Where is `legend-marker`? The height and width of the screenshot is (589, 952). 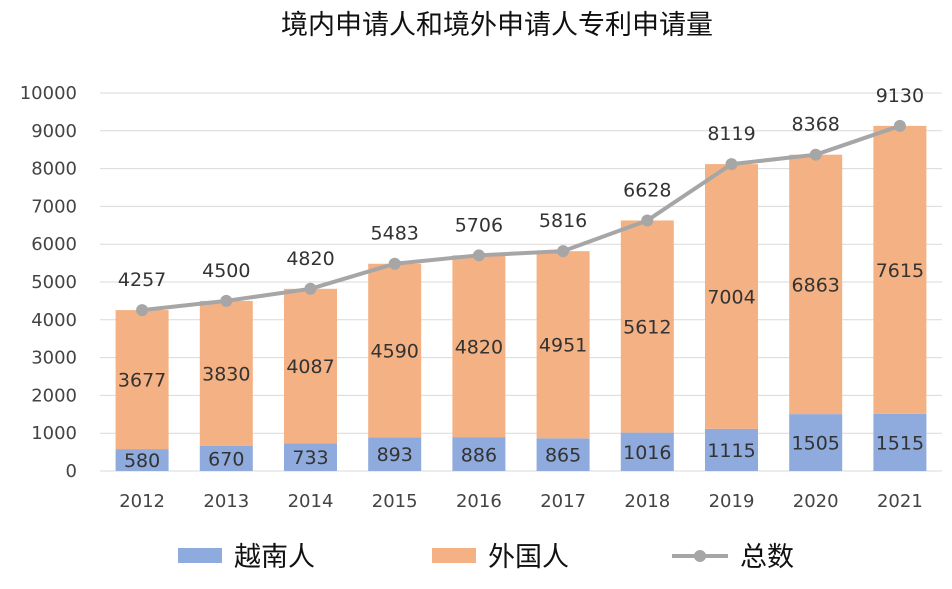 legend-marker is located at coordinates (700, 556).